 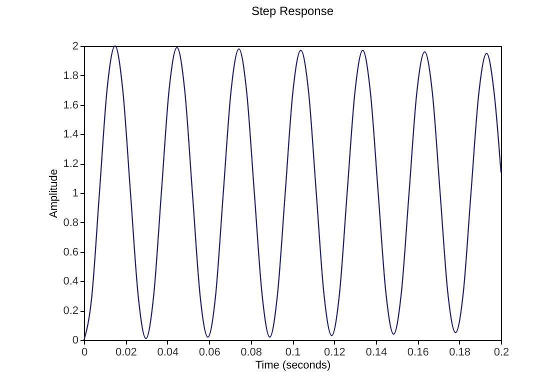 What do you see at coordinates (209, 352) in the screenshot?
I see `x-tick-label: 0.06` at bounding box center [209, 352].